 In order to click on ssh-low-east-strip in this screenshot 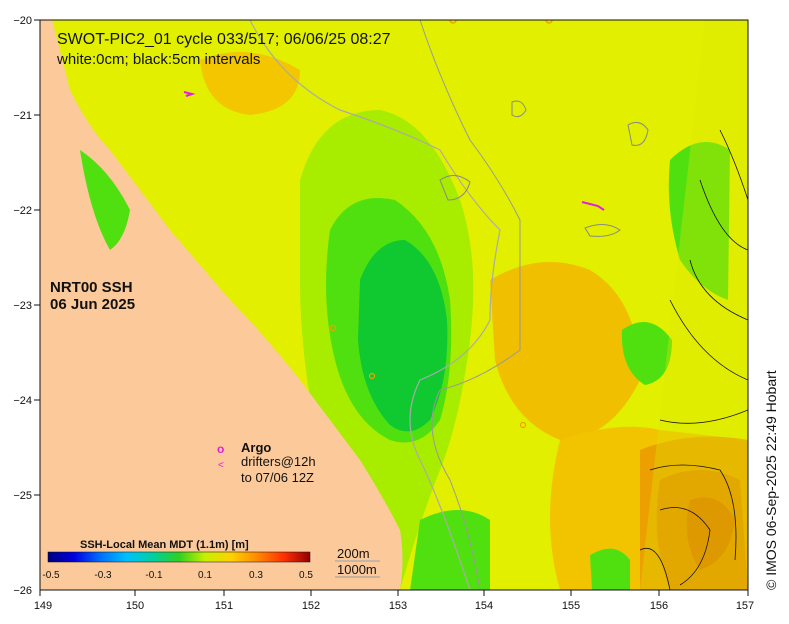, I will do `click(699, 221)`.